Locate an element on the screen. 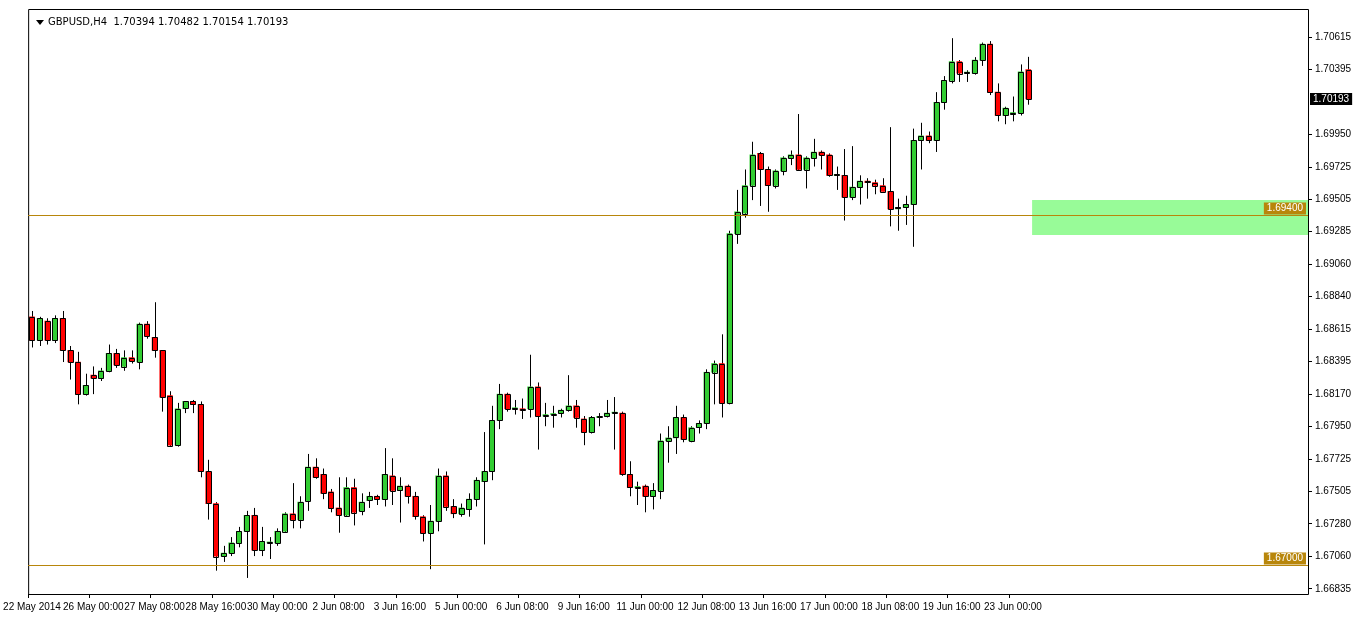 Image resolution: width=1366 pixels, height=618 pixels. x-tick-label: 6 Jun 08:00 is located at coordinates (523, 606).